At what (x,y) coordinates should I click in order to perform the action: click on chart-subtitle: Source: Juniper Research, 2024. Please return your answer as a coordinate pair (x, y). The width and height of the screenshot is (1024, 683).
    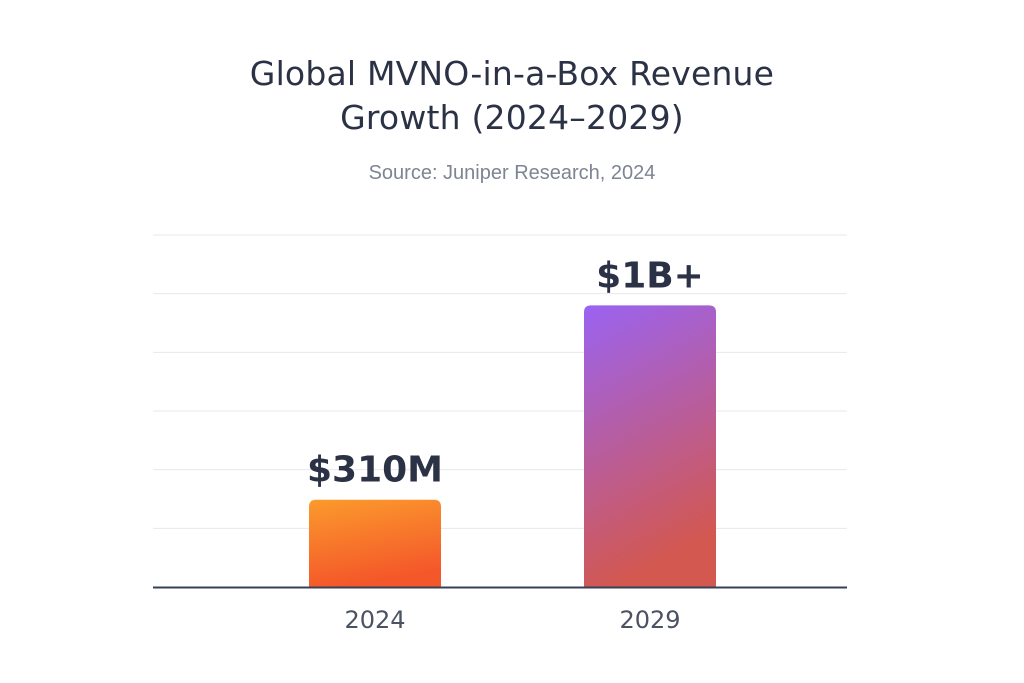
    Looking at the image, I should click on (512, 173).